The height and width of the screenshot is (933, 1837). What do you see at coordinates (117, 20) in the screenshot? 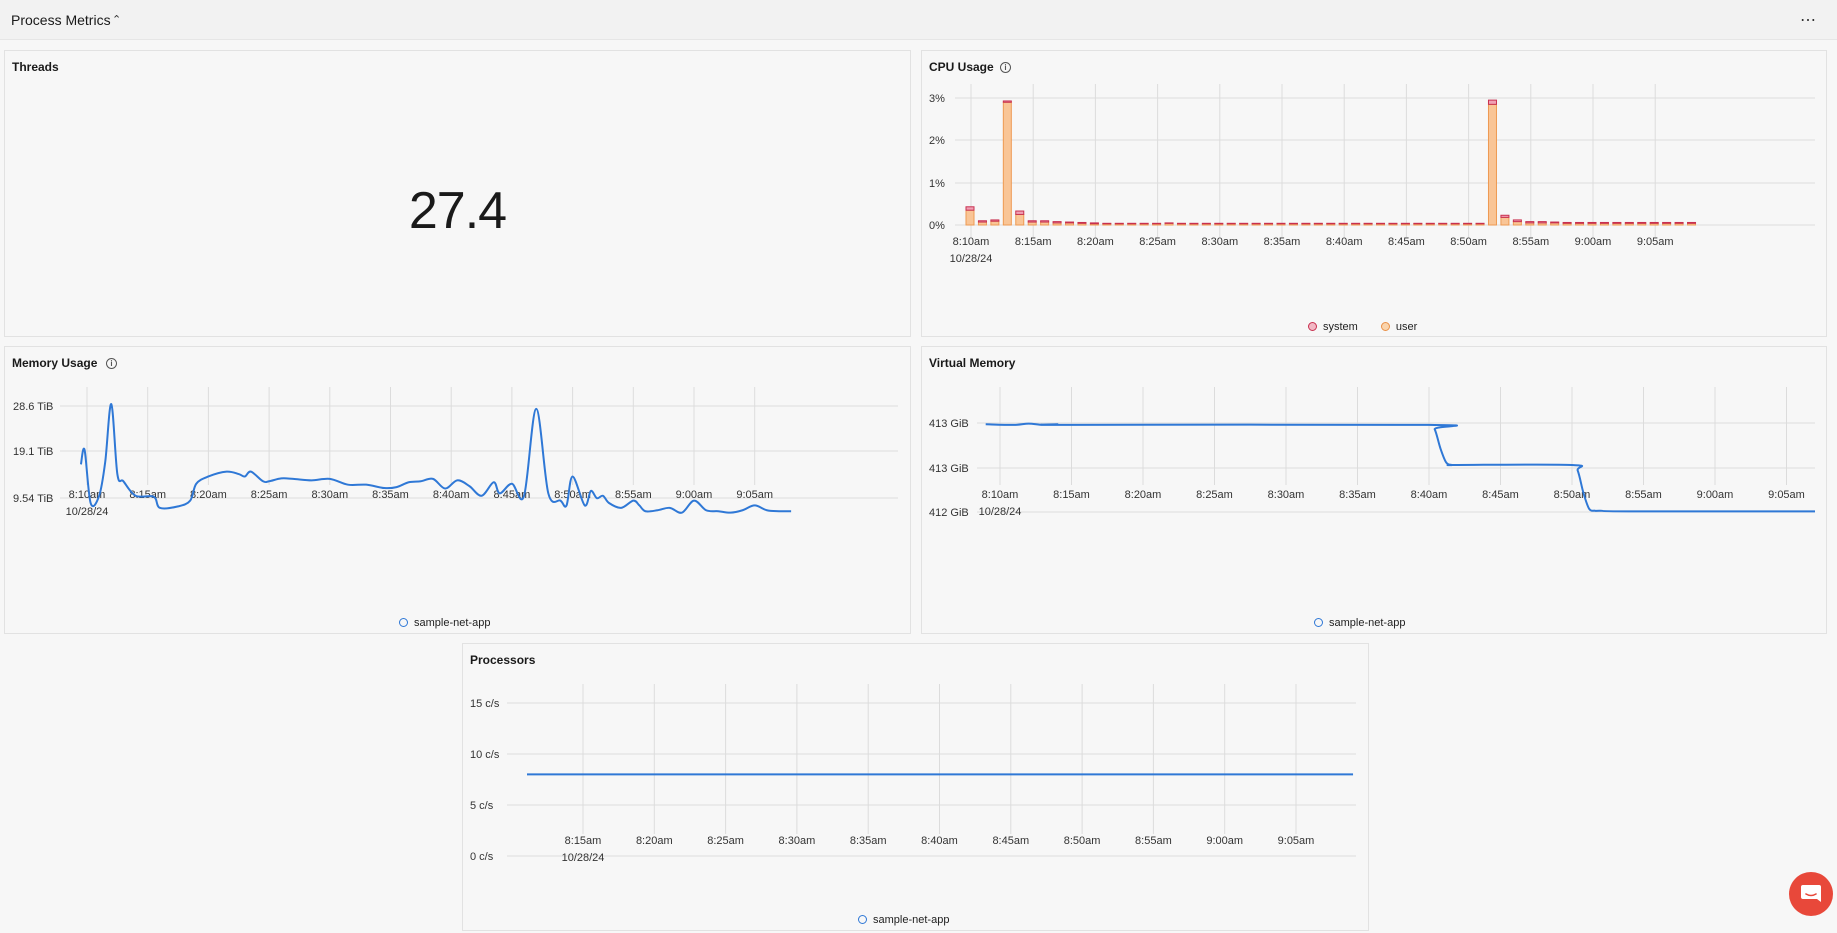
I see `chevron-up-icon: ⌃` at bounding box center [117, 20].